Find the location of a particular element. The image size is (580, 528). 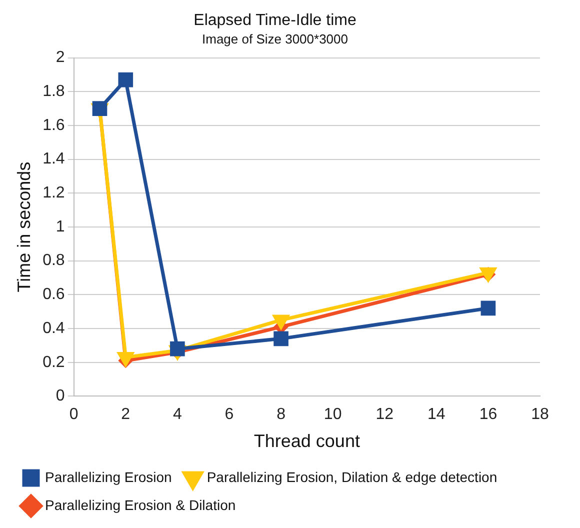

y-tick-label: 1.6 is located at coordinates (53, 125).